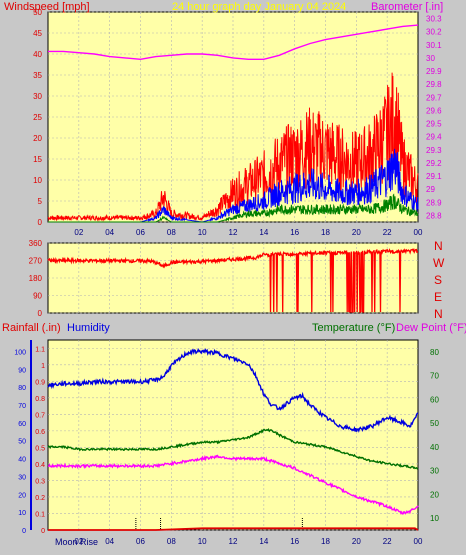 This screenshot has width=466, height=555. I want to click on min-wind-series-line, so click(233, 208).